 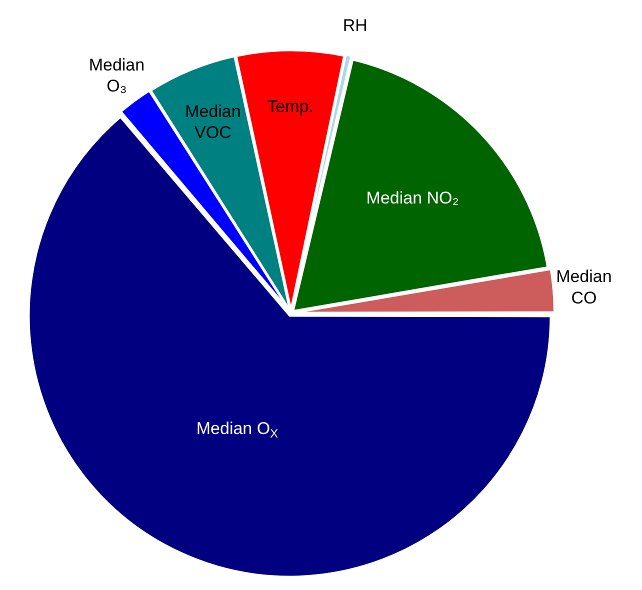 I want to click on slice-label: Median NO₂, so click(x=412, y=198).